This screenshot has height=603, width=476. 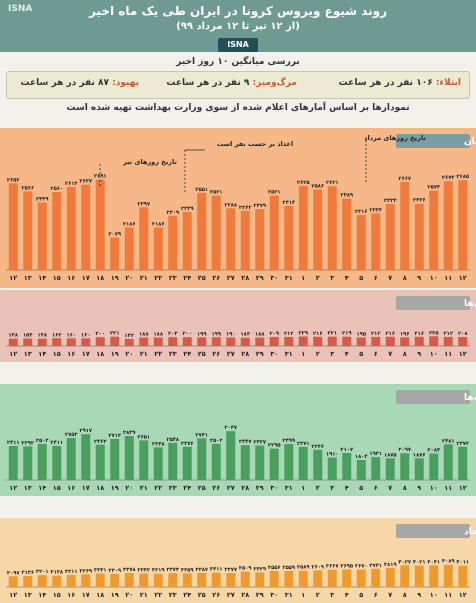 I want to click on infections-tick-label: ۲۷, so click(x=231, y=278).